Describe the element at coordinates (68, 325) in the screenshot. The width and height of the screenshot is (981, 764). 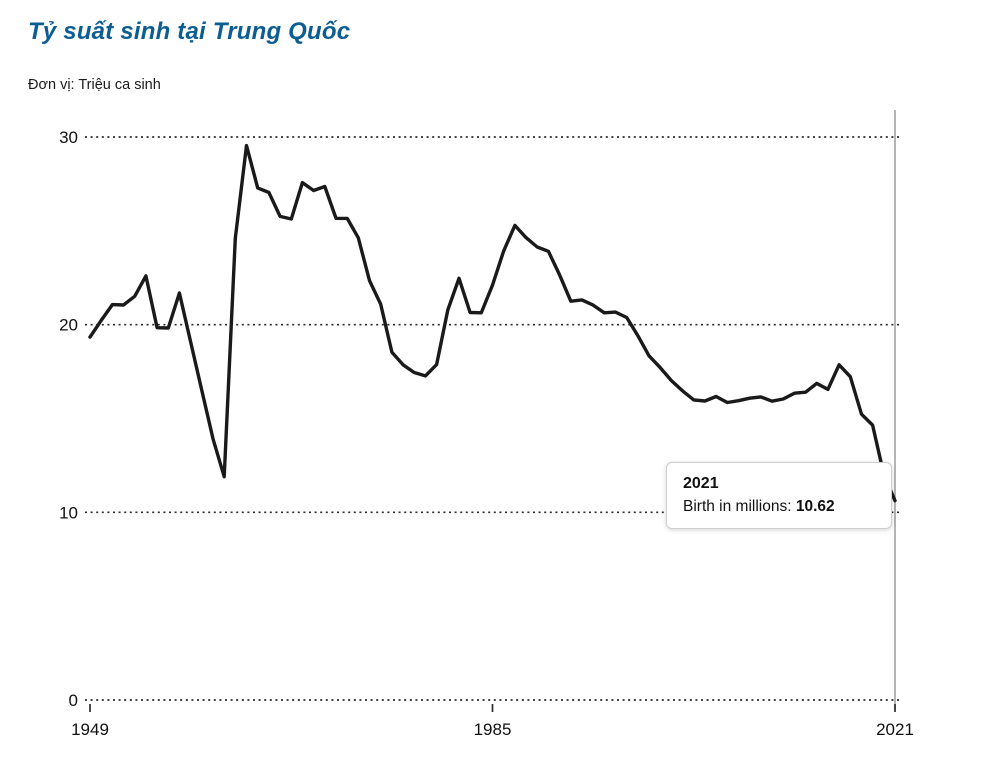
I see `y-axis-label-20: 20` at that location.